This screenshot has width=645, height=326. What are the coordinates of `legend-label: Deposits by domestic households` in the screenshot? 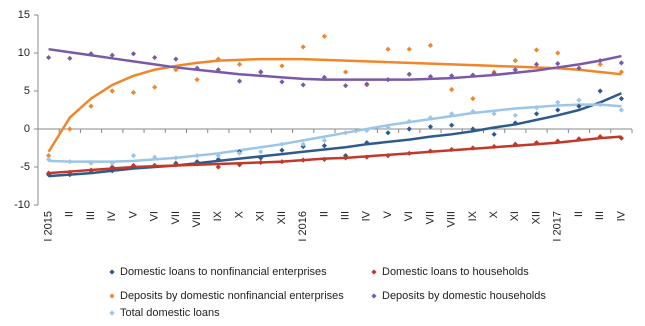 It's located at (464, 296).